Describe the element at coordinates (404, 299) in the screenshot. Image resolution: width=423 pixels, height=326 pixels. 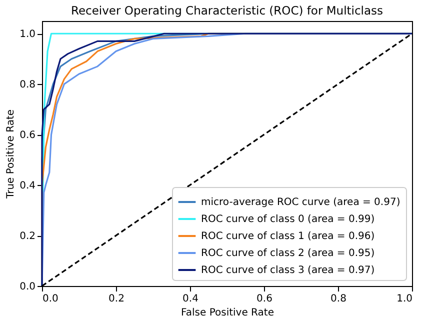
I see `x-tick-label: 1.0` at that location.